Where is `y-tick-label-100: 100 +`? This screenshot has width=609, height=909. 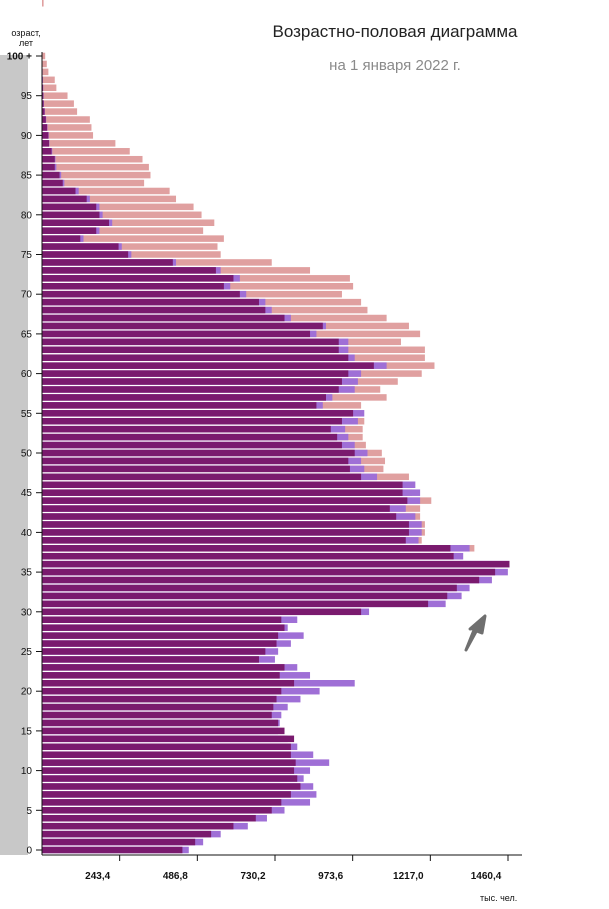 y-tick-label-100: 100 + is located at coordinates (19, 57).